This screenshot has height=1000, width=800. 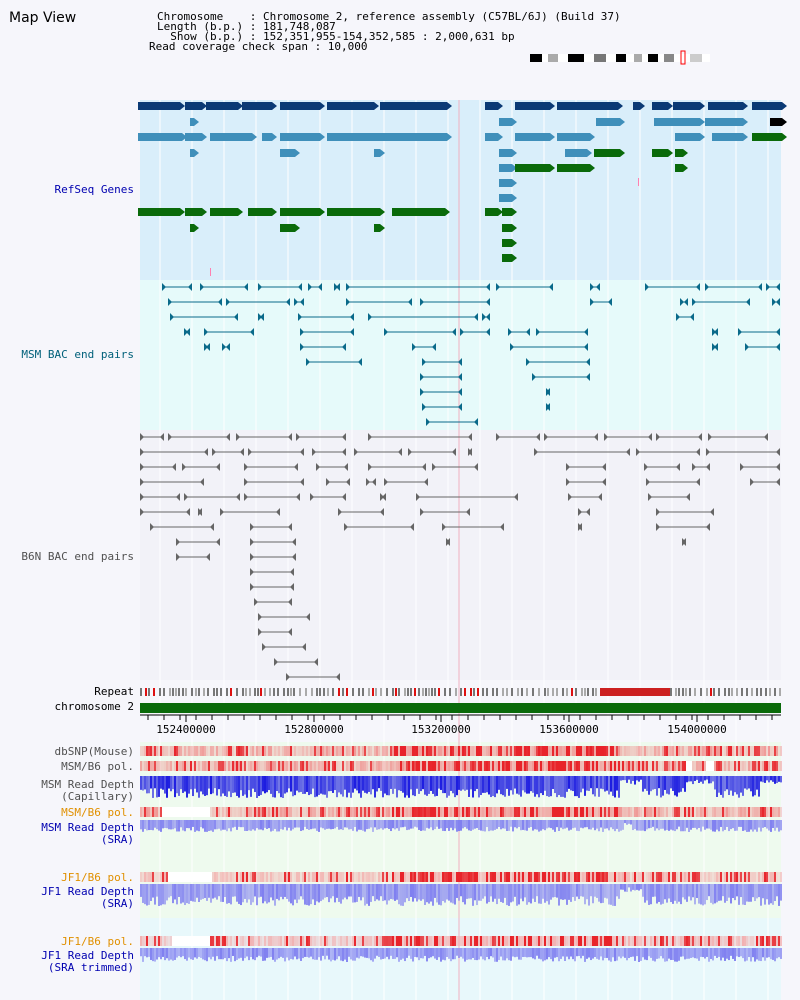 I want to click on track-label-refseq: RefSeq Genes, so click(x=94, y=189).